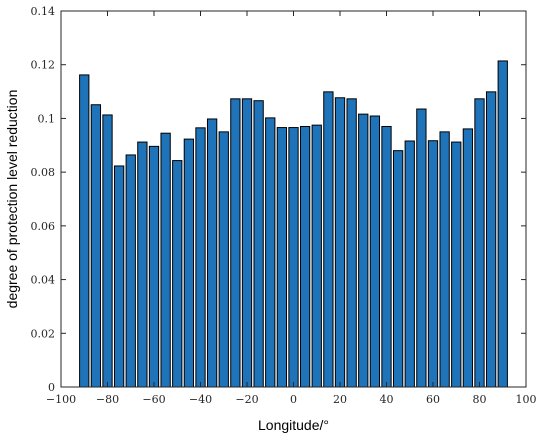 The image size is (550, 440). Describe the element at coordinates (43, 11) in the screenshot. I see `y-tick-label: 0.14` at that location.